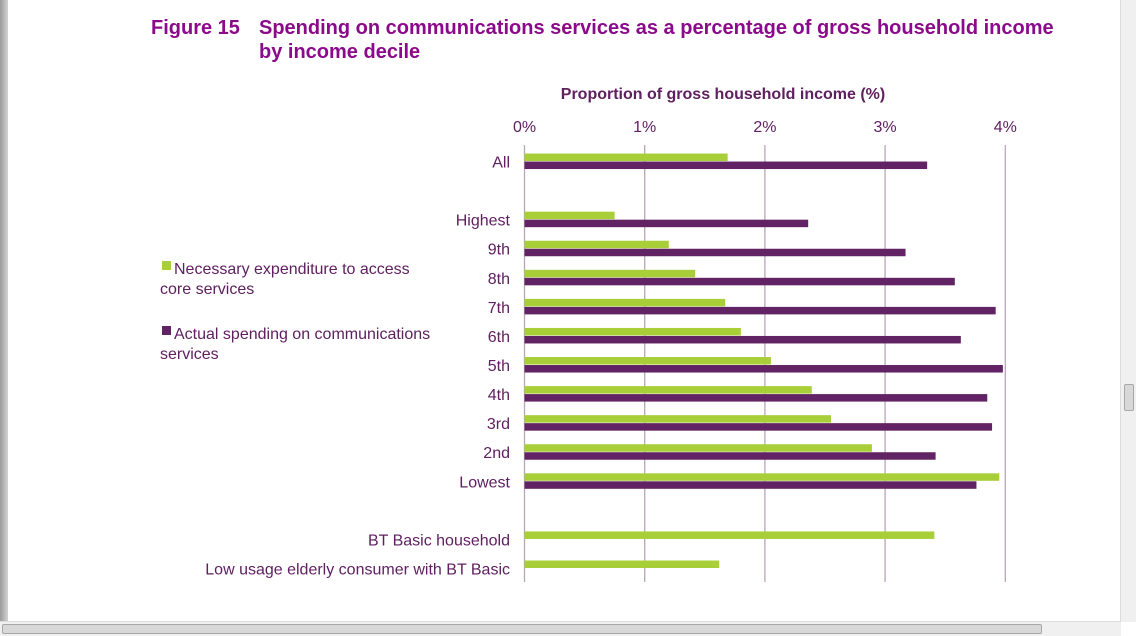 This screenshot has width=1136, height=636. Describe the element at coordinates (4, 311) in the screenshot. I see `window-left-edge` at that location.